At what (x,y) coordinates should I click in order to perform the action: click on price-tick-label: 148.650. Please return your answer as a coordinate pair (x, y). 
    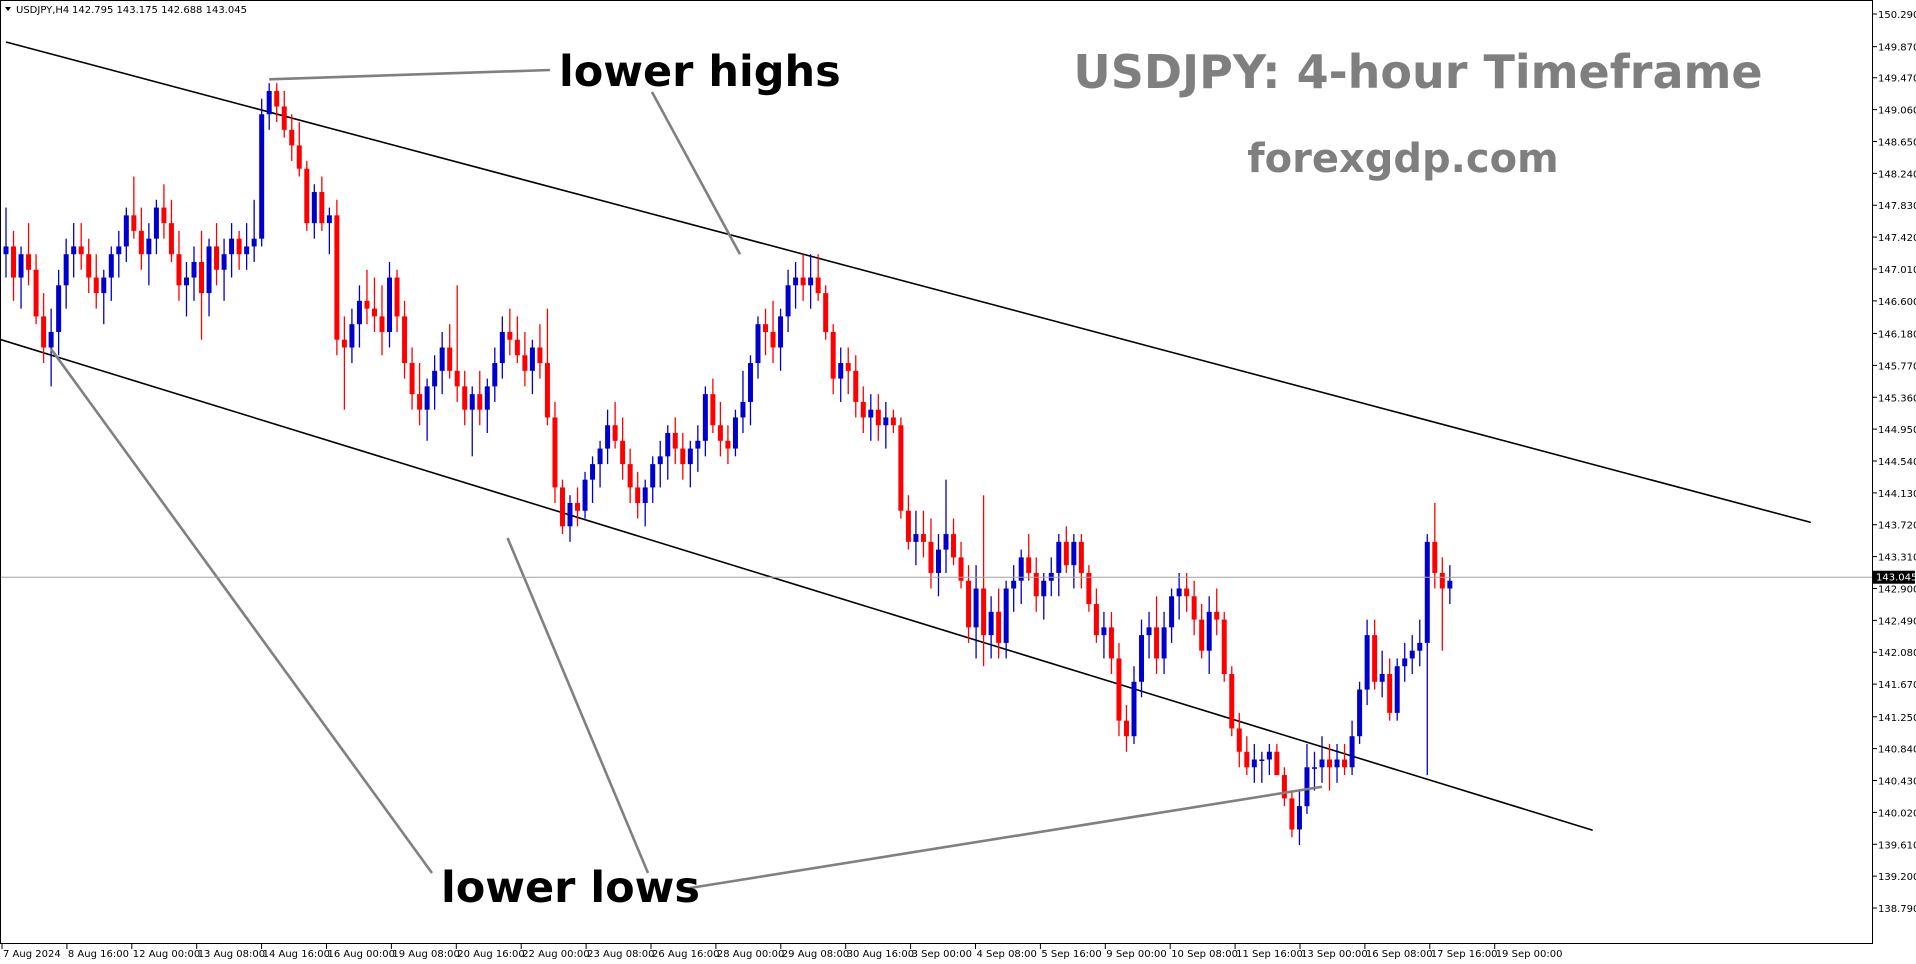
    Looking at the image, I should click on (1897, 142).